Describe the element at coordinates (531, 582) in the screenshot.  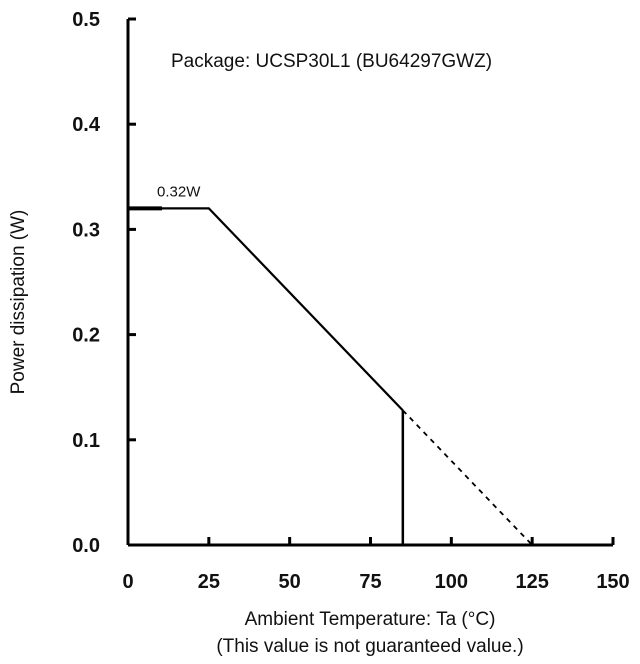
I see `x-tick-label: 125` at that location.